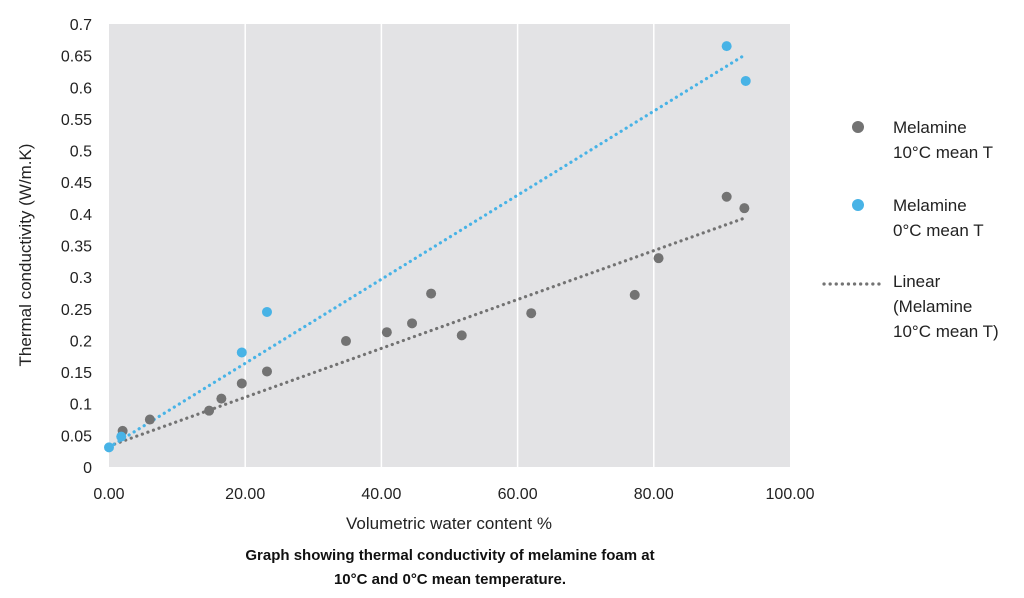 Image resolution: width=1024 pixels, height=598 pixels. What do you see at coordinates (381, 494) in the screenshot?
I see `x-tick-label: 40.00` at bounding box center [381, 494].